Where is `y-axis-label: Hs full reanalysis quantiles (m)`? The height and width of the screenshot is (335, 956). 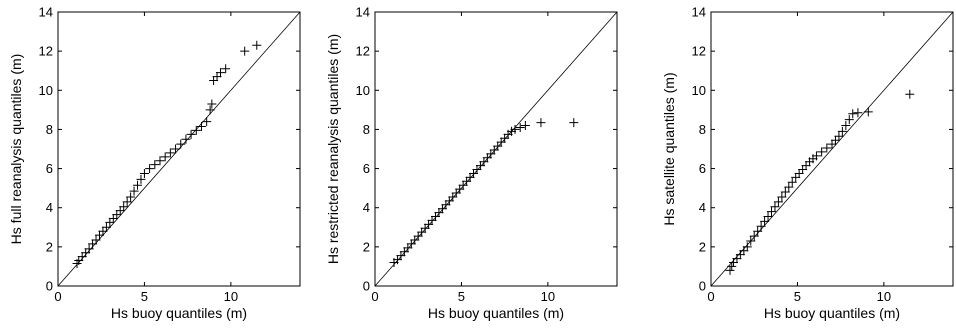
y-axis-label: Hs full reanalysis quantiles (m) is located at coordinates (16, 149).